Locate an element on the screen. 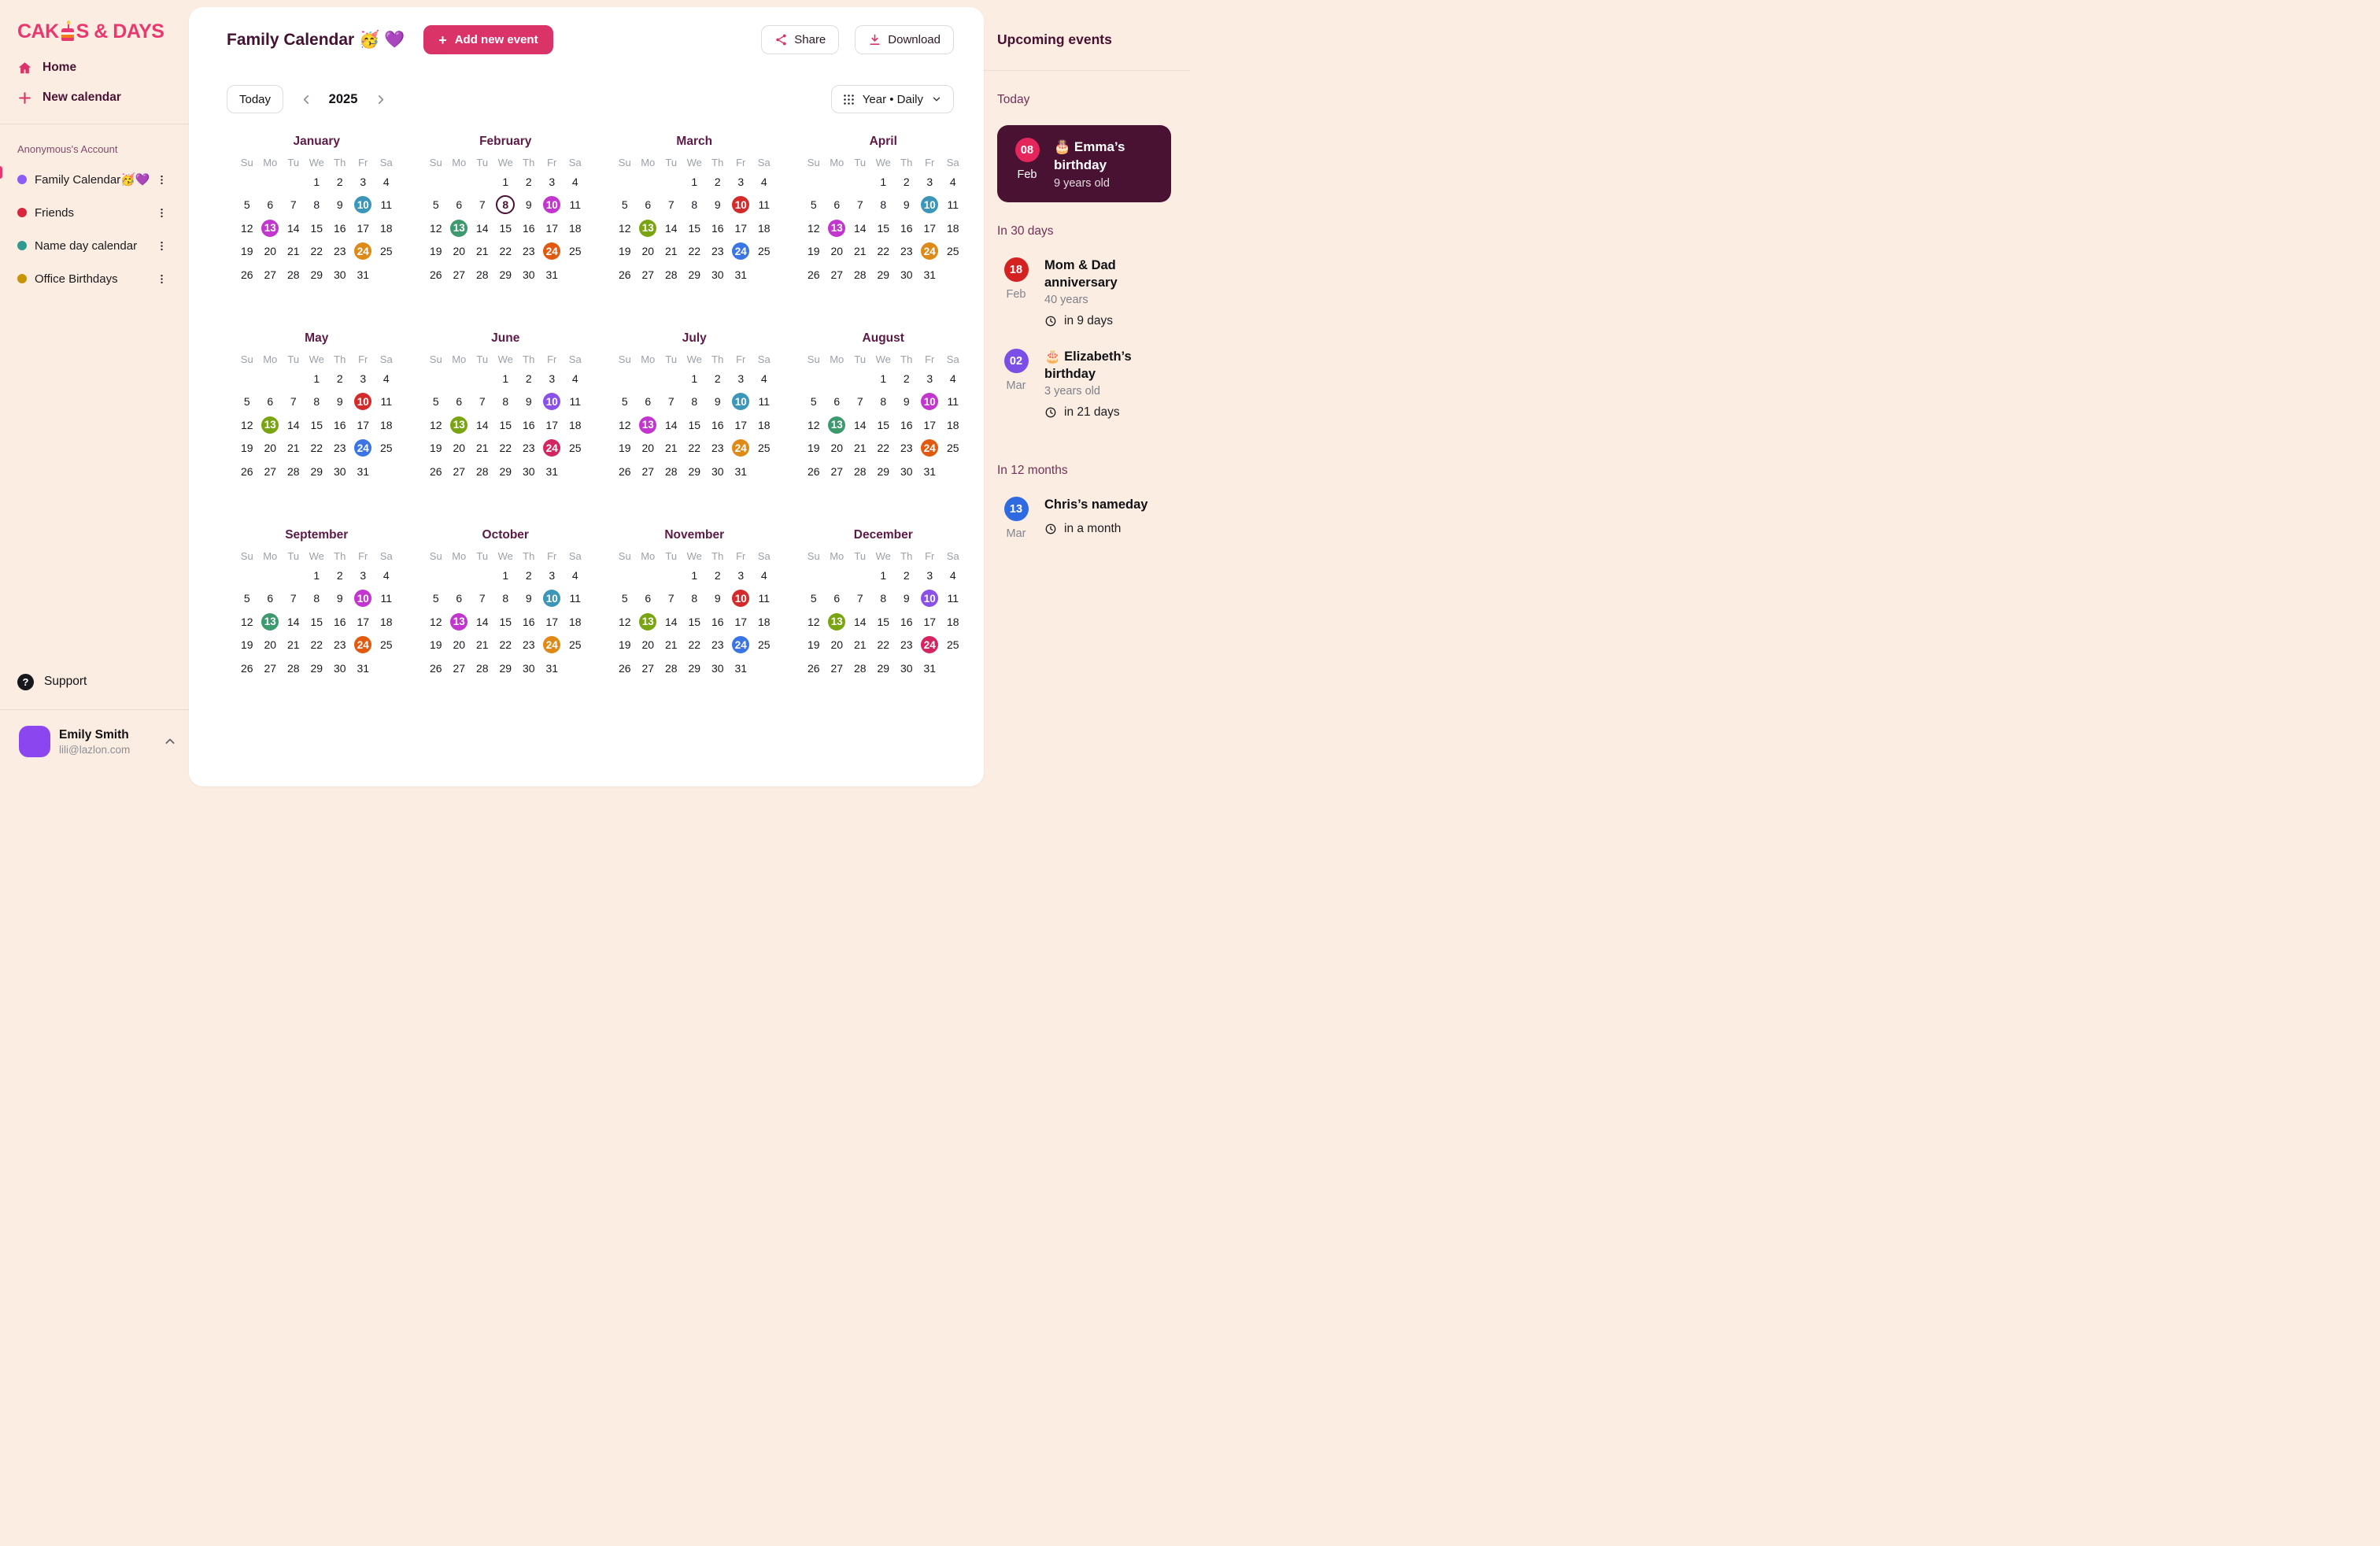 The width and height of the screenshot is (2380, 1546). next-year-button is located at coordinates (380, 99).